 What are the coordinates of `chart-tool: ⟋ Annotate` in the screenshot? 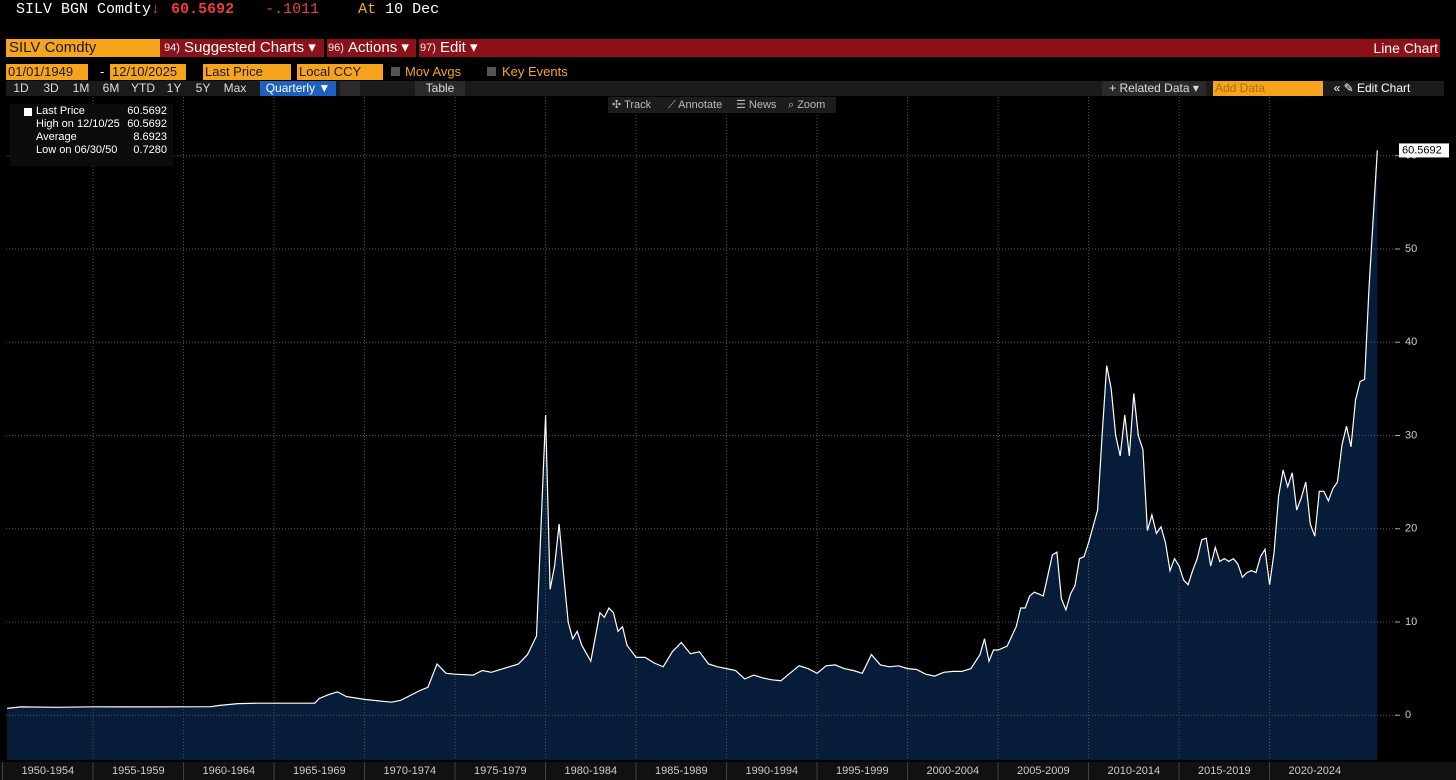 It's located at (695, 105).